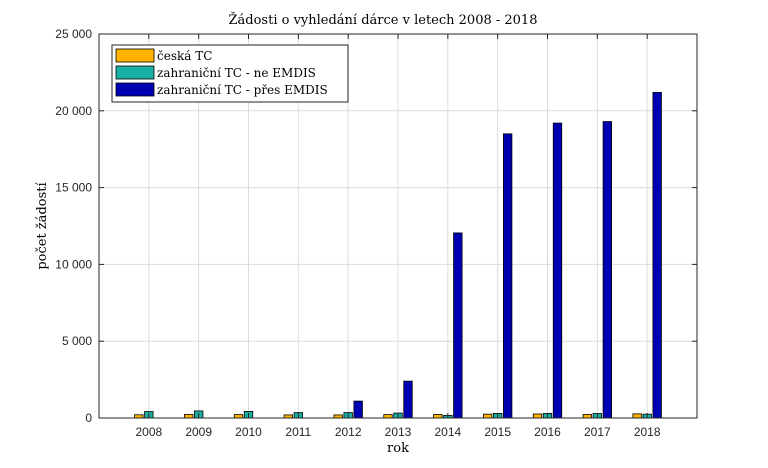 This screenshot has width=768, height=468. Describe the element at coordinates (248, 432) in the screenshot. I see `x-tick-label: 2010` at that location.